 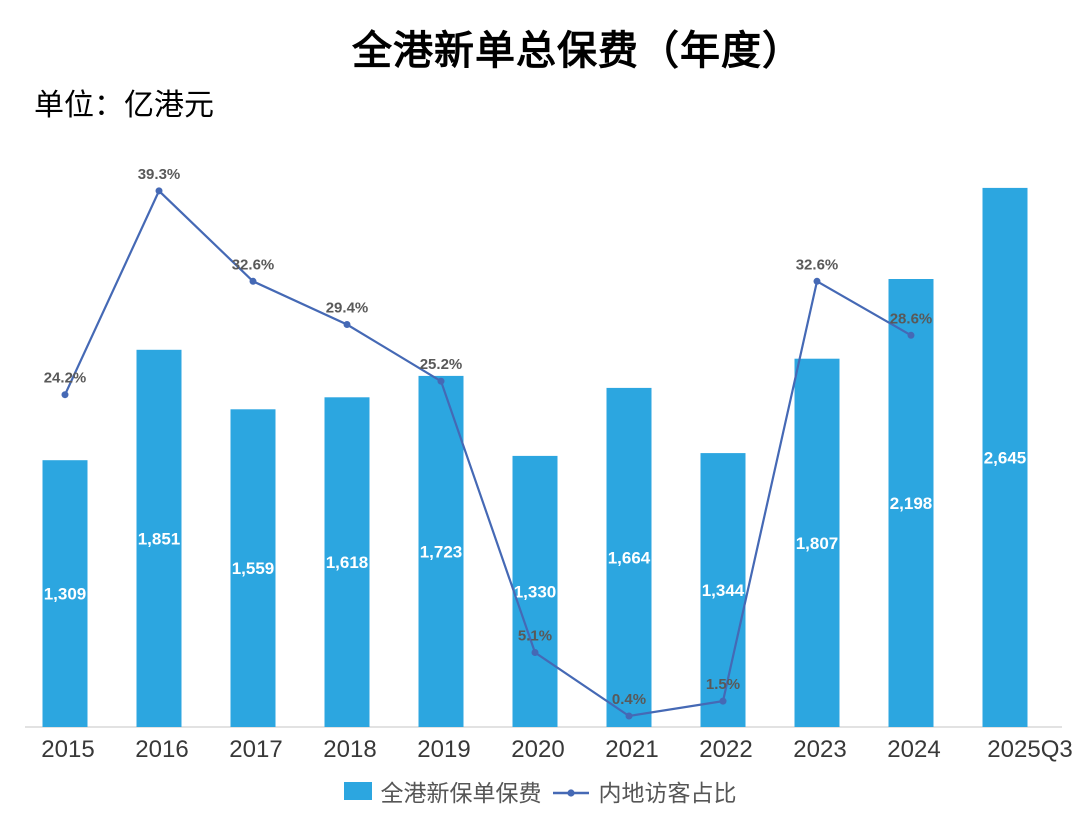 I want to click on chart-legend: 全港新保单保费 内地访客占比, so click(x=540, y=791).